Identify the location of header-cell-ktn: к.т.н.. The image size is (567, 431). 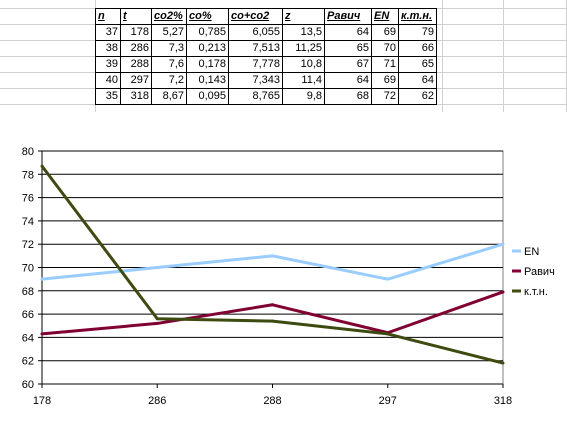
(417, 16).